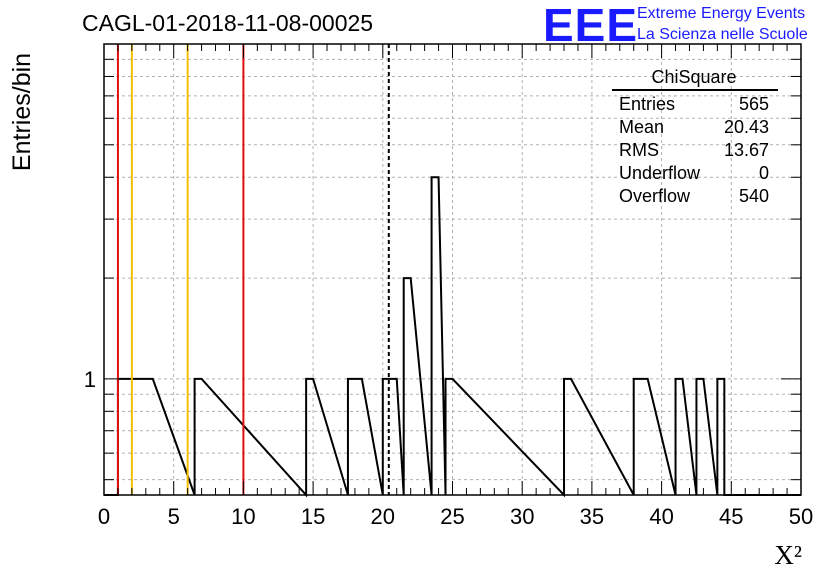 The image size is (836, 572). What do you see at coordinates (722, 34) in the screenshot?
I see `logo-line-2: La Scienza nelle Scuole` at bounding box center [722, 34].